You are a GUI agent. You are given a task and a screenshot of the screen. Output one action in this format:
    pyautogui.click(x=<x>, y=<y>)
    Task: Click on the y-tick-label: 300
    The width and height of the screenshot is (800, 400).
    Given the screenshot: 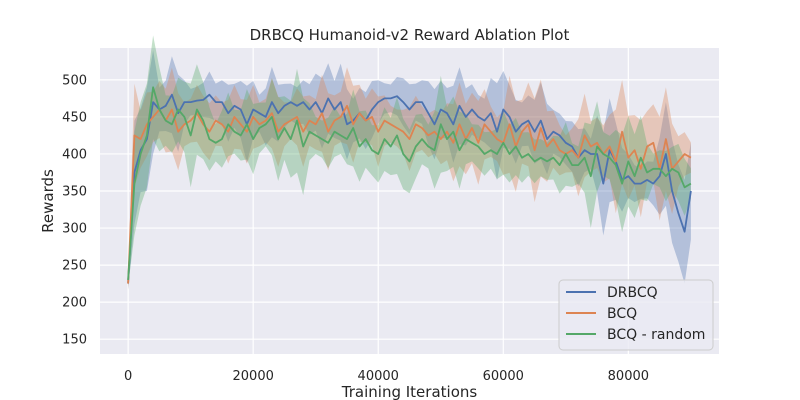 What is the action you would take?
    pyautogui.click(x=74, y=229)
    